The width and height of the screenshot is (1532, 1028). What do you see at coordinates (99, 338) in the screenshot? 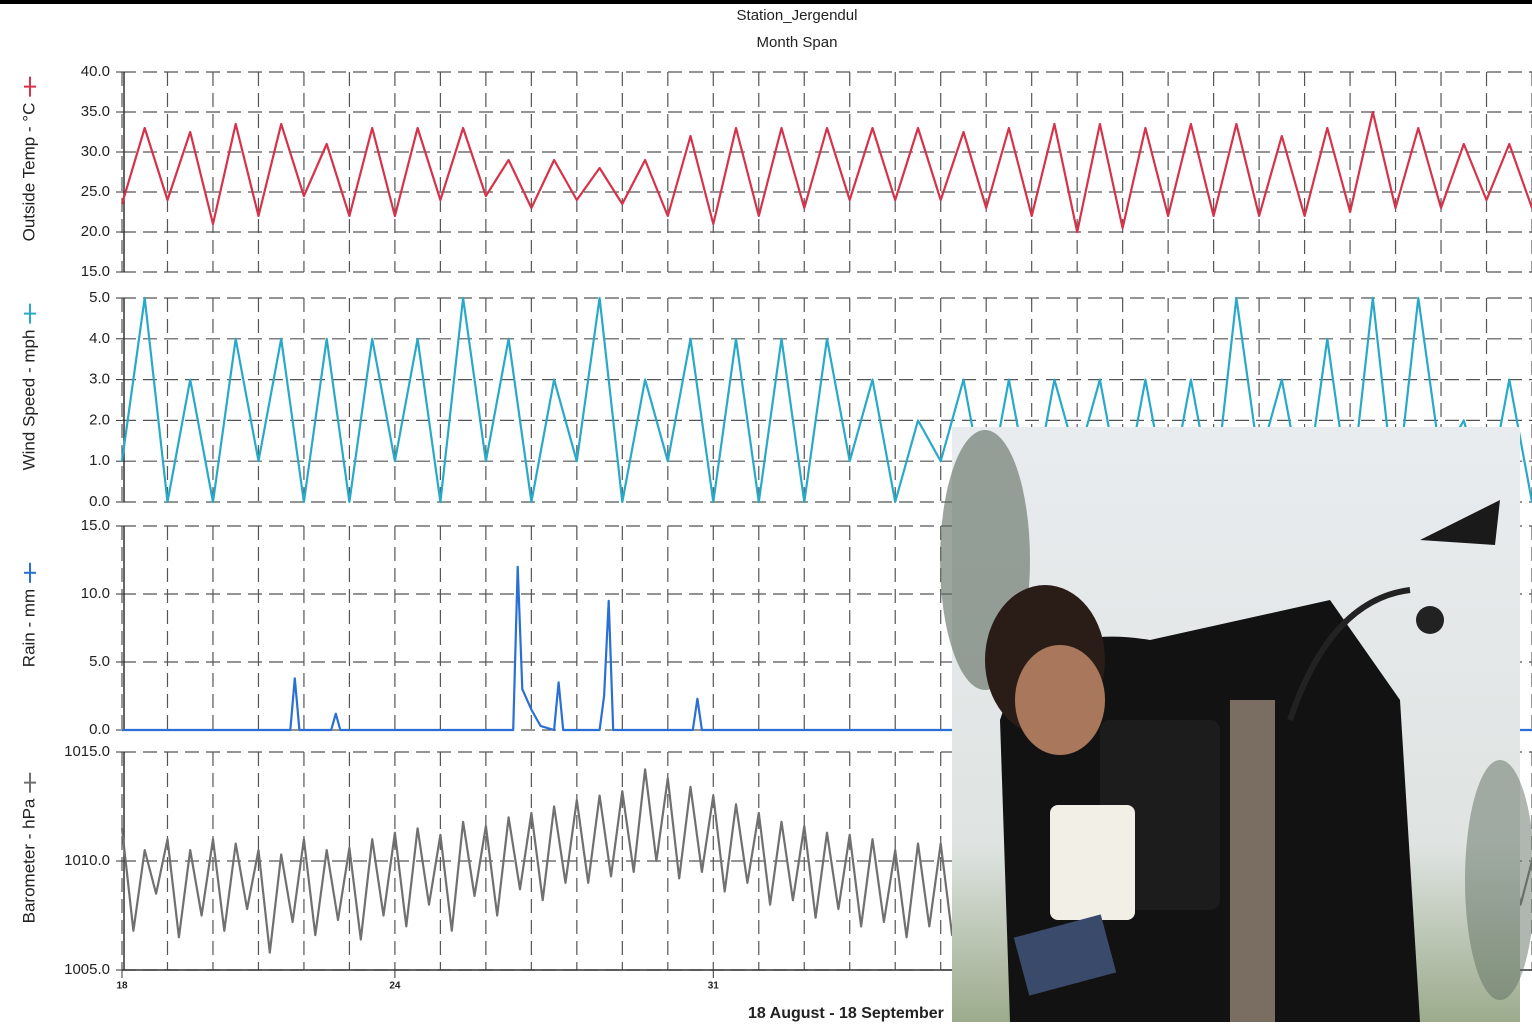
I see `y-tick-label: 4.0` at bounding box center [99, 338].